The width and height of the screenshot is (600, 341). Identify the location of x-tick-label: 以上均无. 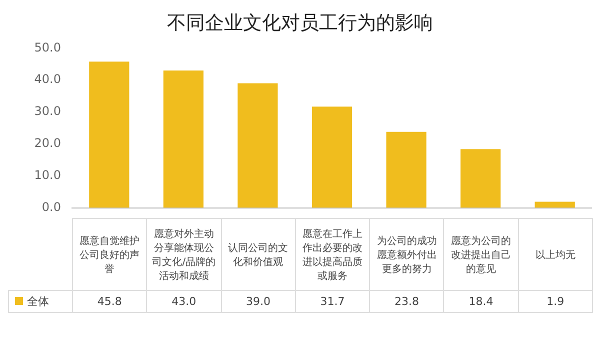
(555, 254).